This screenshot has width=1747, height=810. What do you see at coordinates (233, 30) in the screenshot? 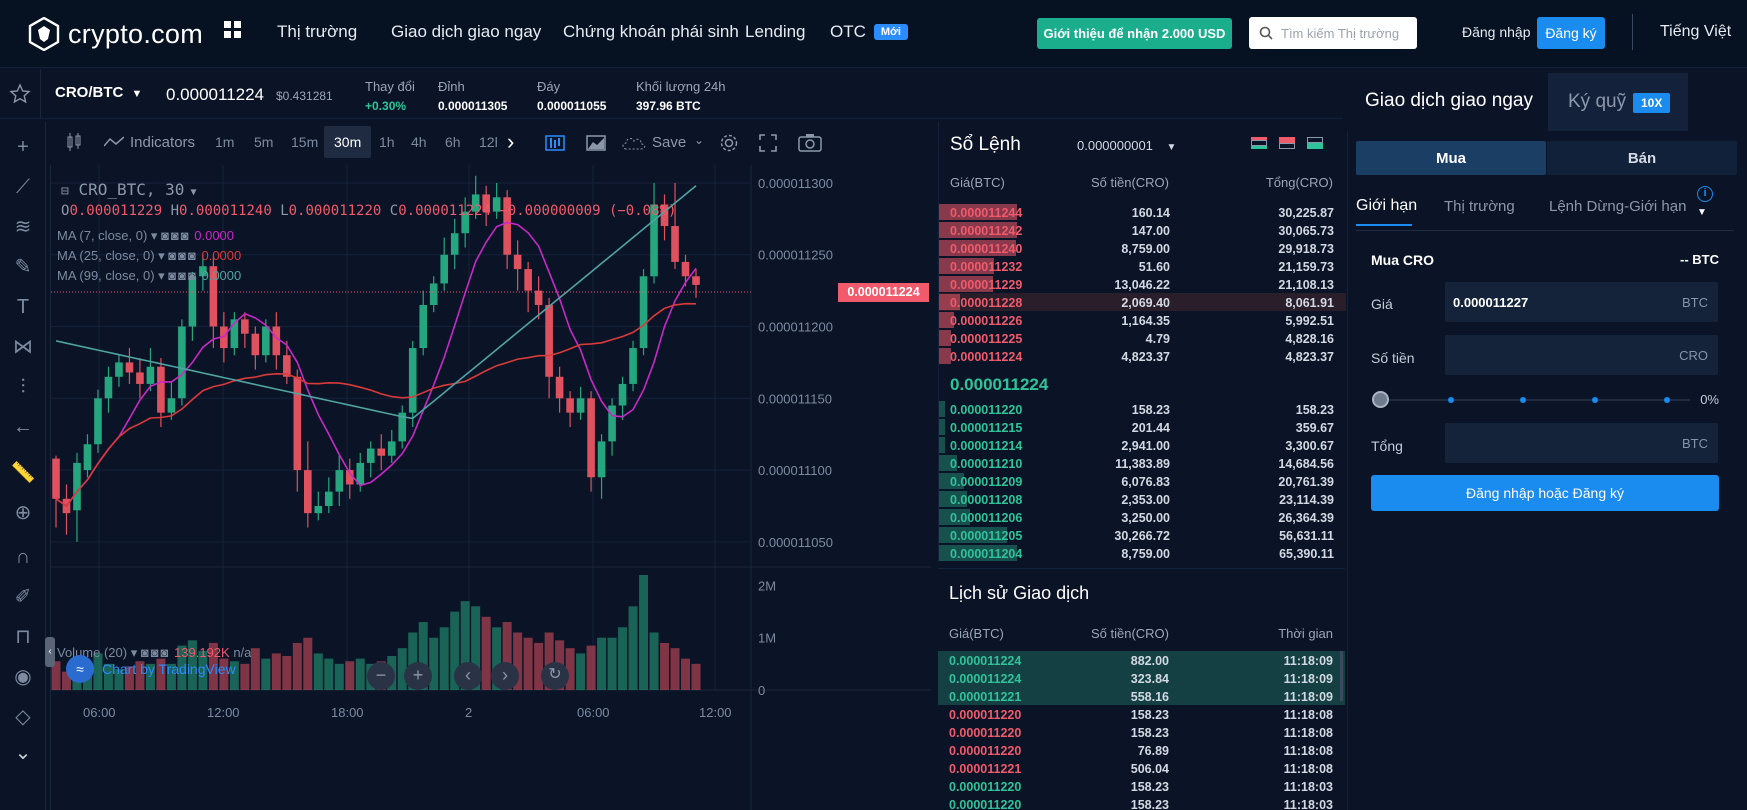
I see `apps-grid-icon` at bounding box center [233, 30].